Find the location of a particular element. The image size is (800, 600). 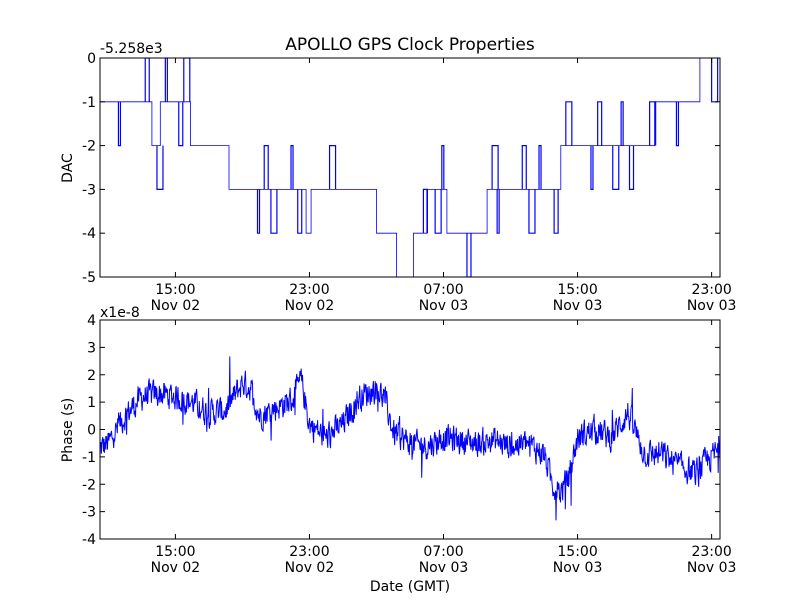

y-tick-label: -5 is located at coordinates (89, 278).